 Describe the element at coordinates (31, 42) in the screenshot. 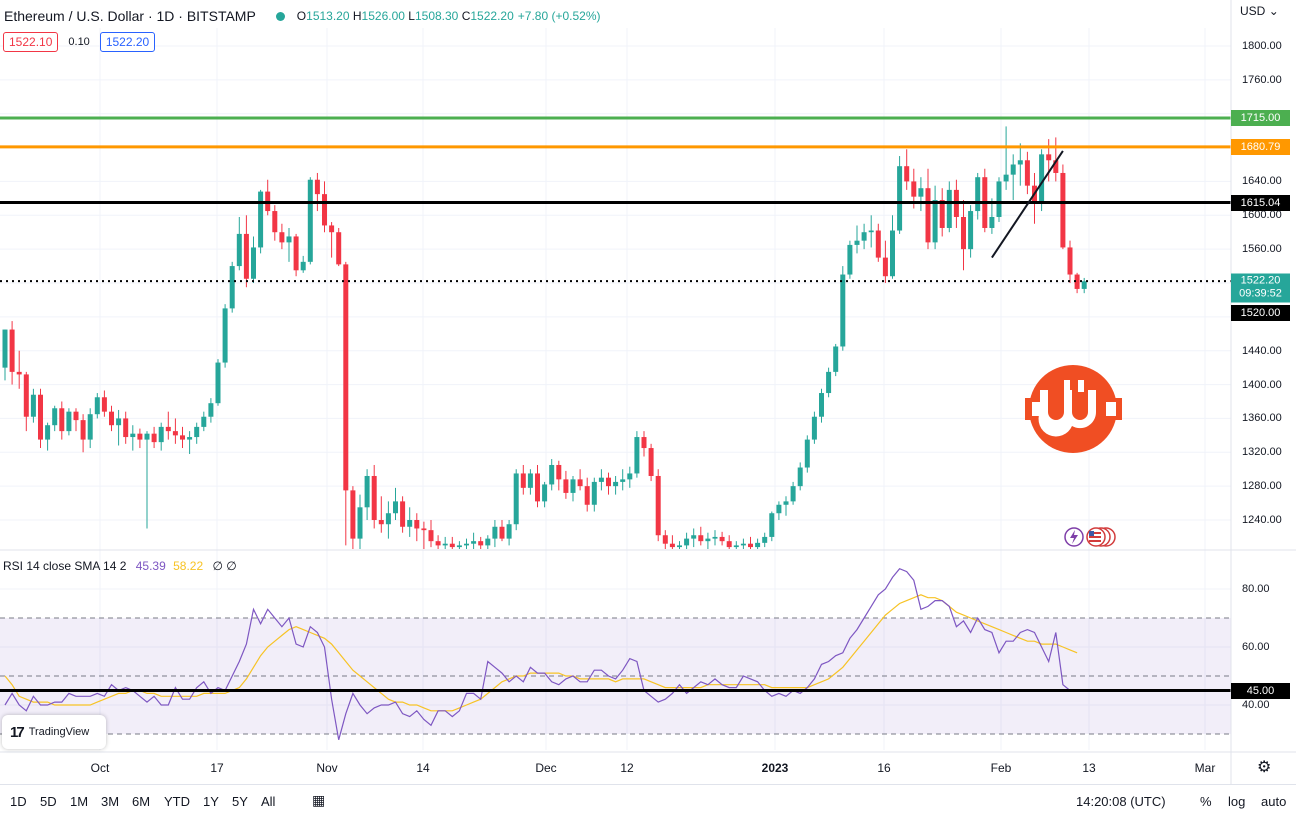

I see `sell-button: 1522.10` at that location.